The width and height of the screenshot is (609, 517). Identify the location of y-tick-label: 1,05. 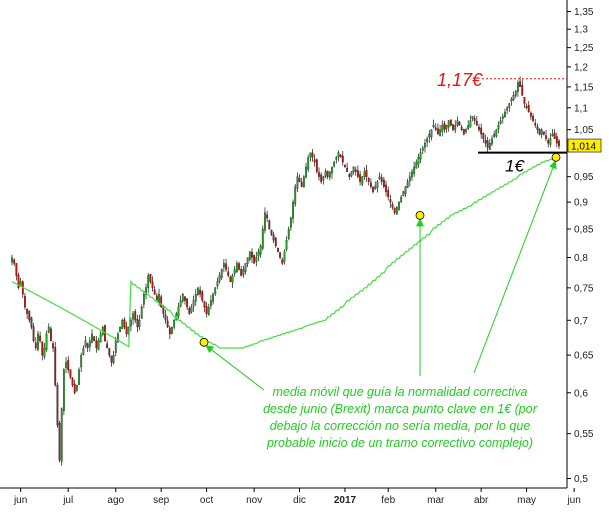
(584, 130).